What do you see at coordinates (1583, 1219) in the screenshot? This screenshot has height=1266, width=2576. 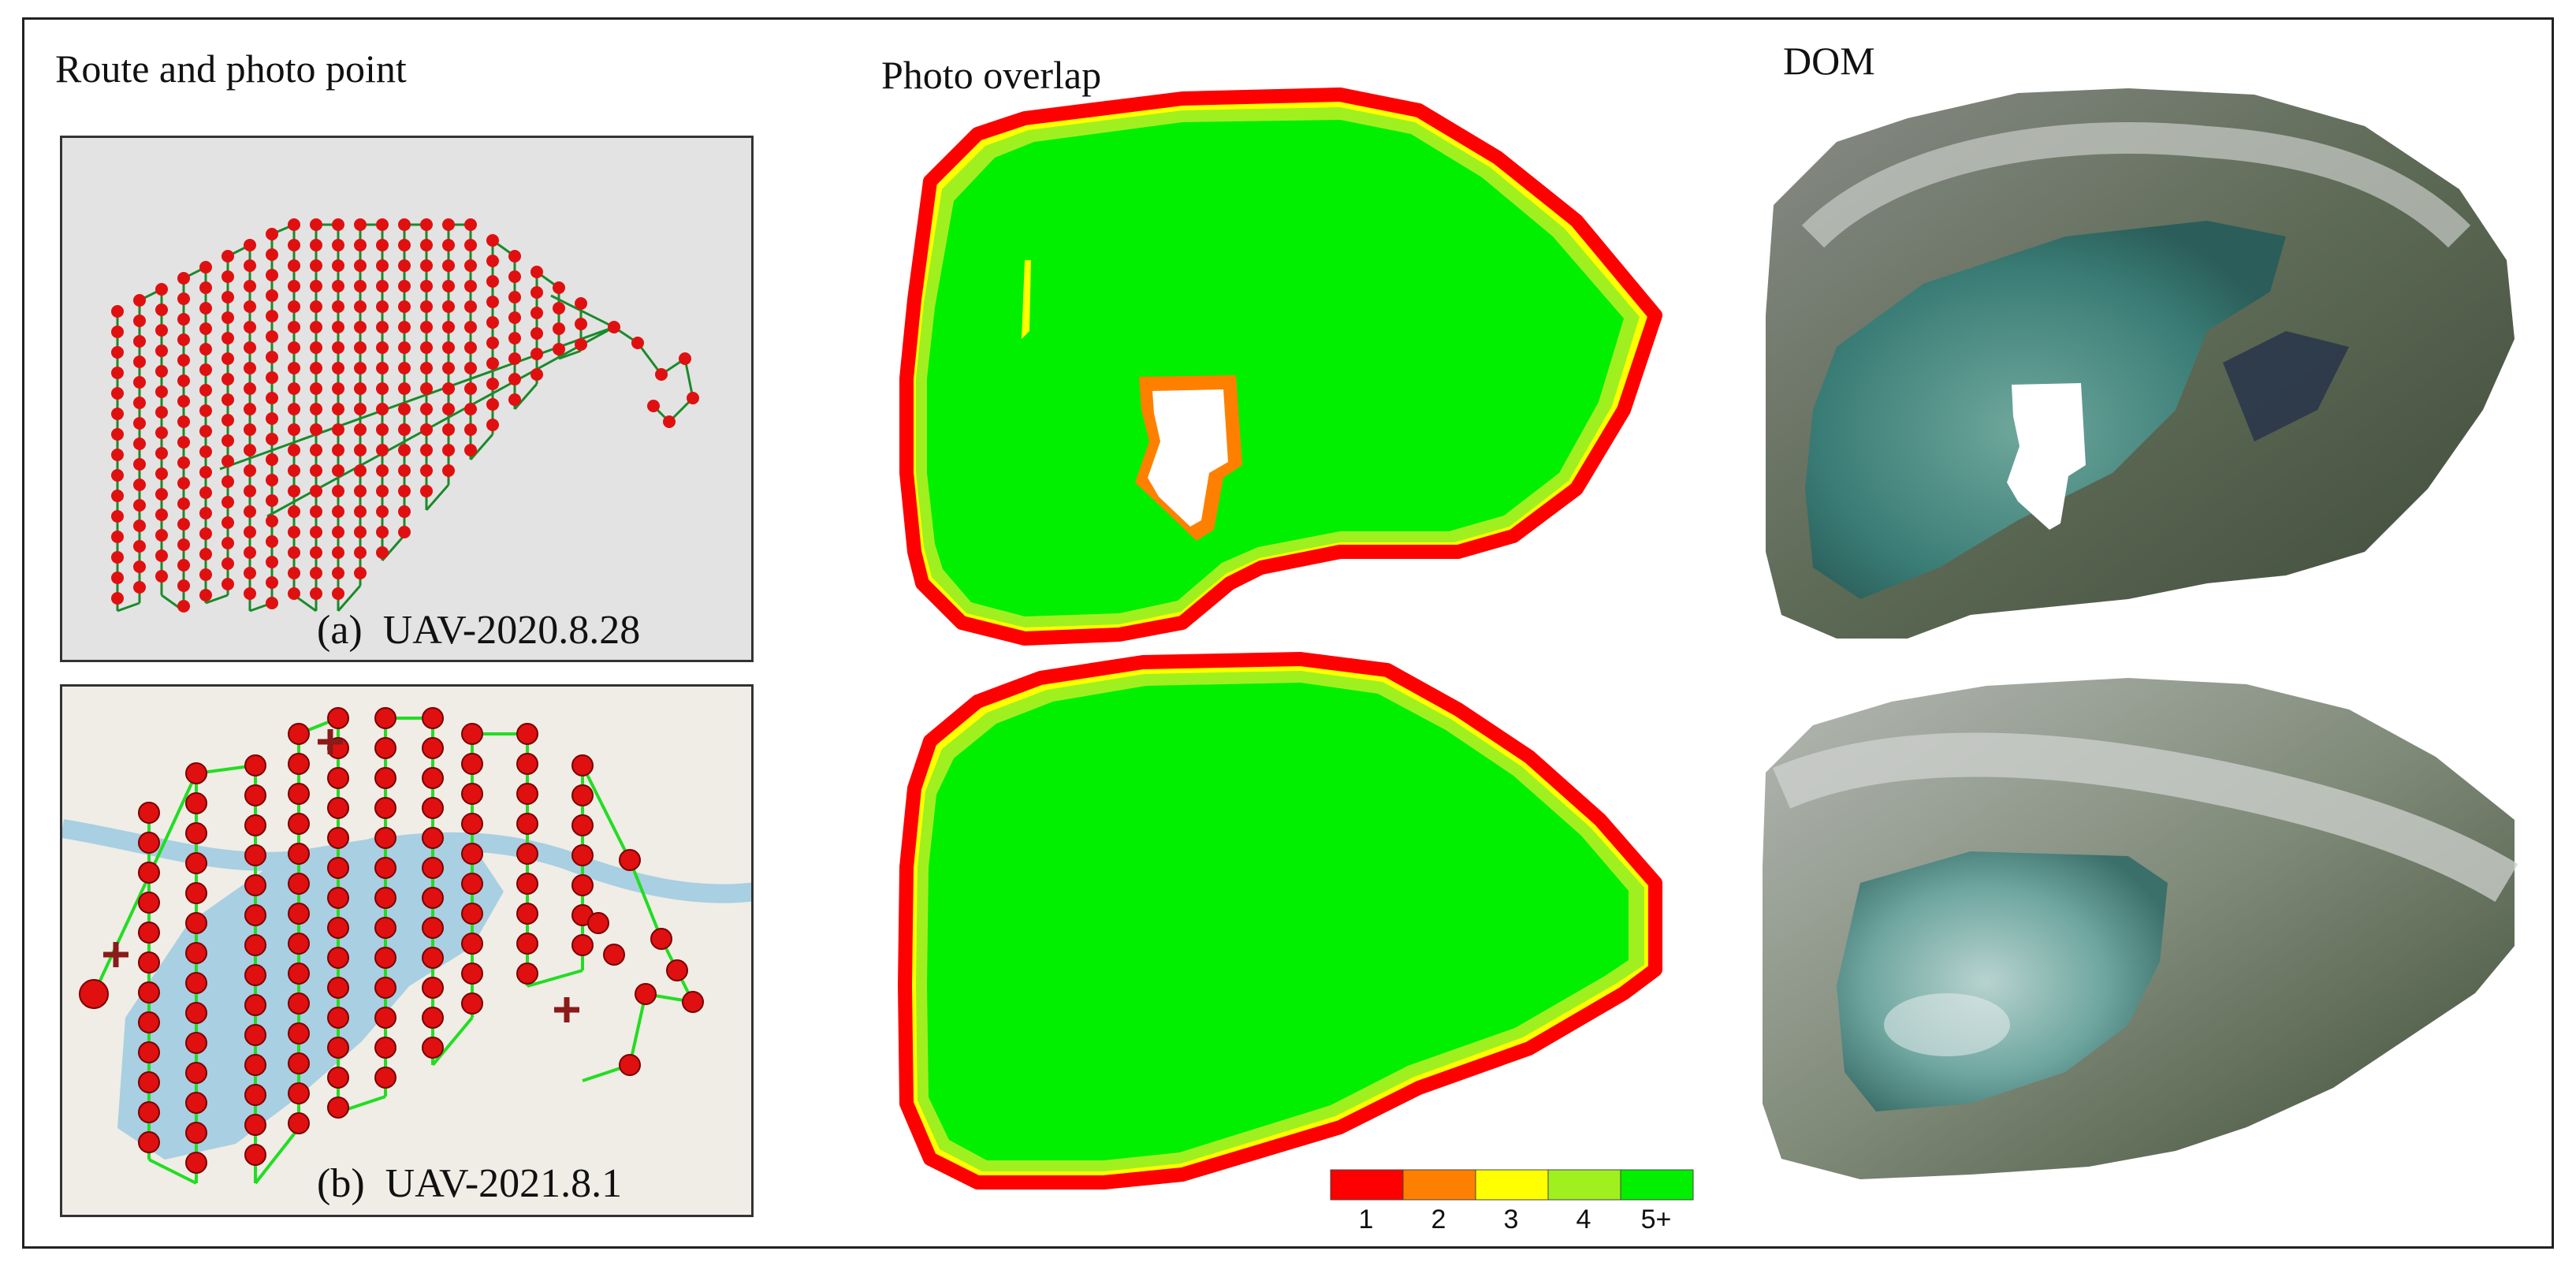 I see `legend-label: 4` at bounding box center [1583, 1219].